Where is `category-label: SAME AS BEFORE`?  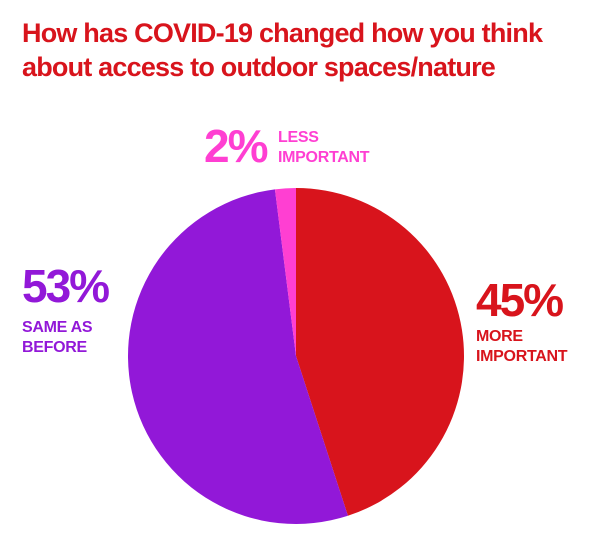
category-label: SAME AS BEFORE is located at coordinates (57, 337).